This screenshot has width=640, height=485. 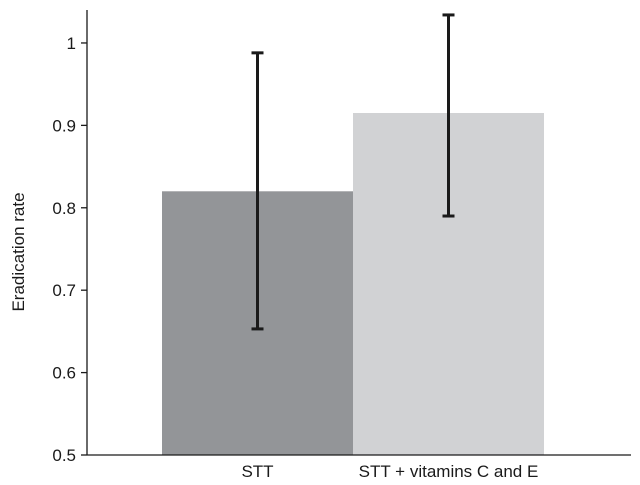 What do you see at coordinates (64, 208) in the screenshot?
I see `y-tick-label: 0.8` at bounding box center [64, 208].